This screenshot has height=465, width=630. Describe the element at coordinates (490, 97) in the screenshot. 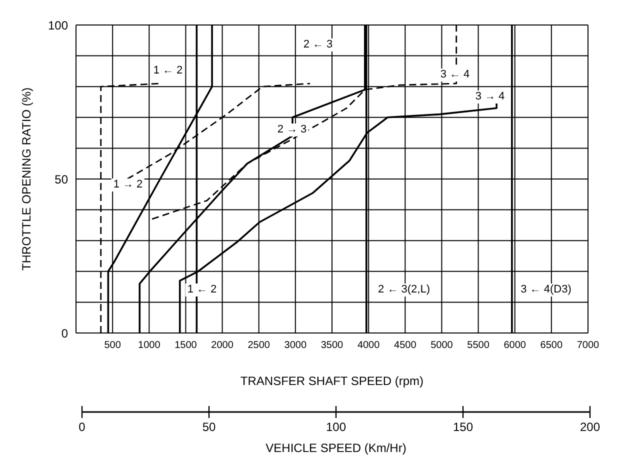

I see `annotation: 3 → 4` at that location.